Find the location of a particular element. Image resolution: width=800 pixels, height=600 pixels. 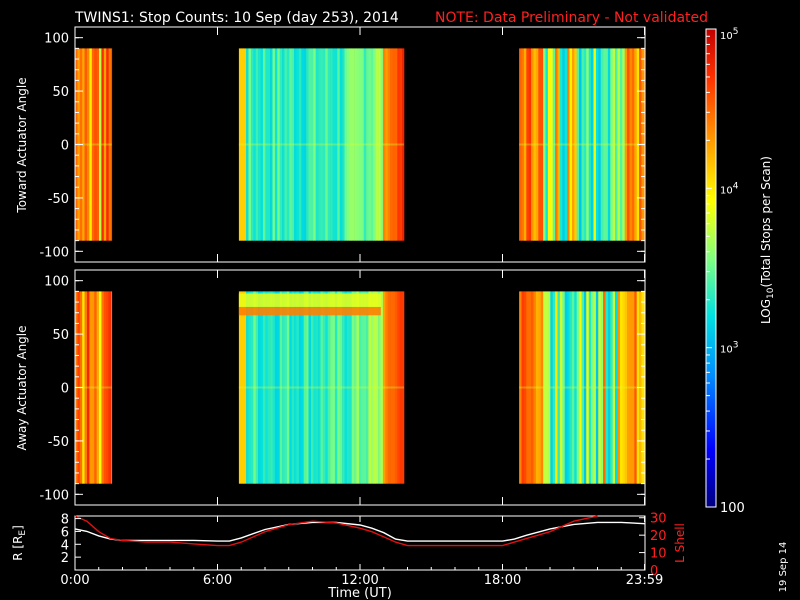

ytick-label-ephemeris-right: 20 is located at coordinates (658, 536).